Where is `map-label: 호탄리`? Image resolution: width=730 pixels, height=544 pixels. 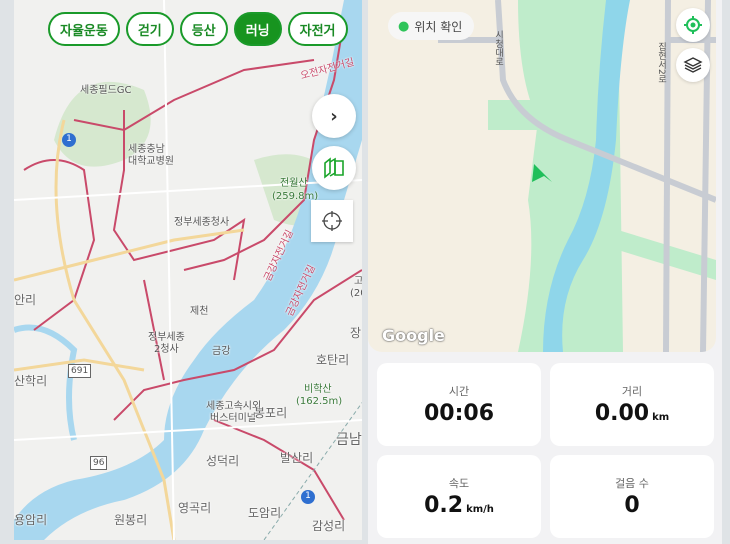
map-label: 호탄리 is located at coordinates (333, 360).